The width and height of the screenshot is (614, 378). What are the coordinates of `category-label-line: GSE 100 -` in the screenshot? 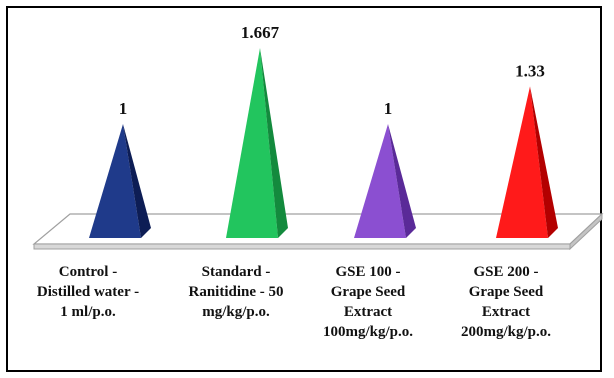 It's located at (367, 272).